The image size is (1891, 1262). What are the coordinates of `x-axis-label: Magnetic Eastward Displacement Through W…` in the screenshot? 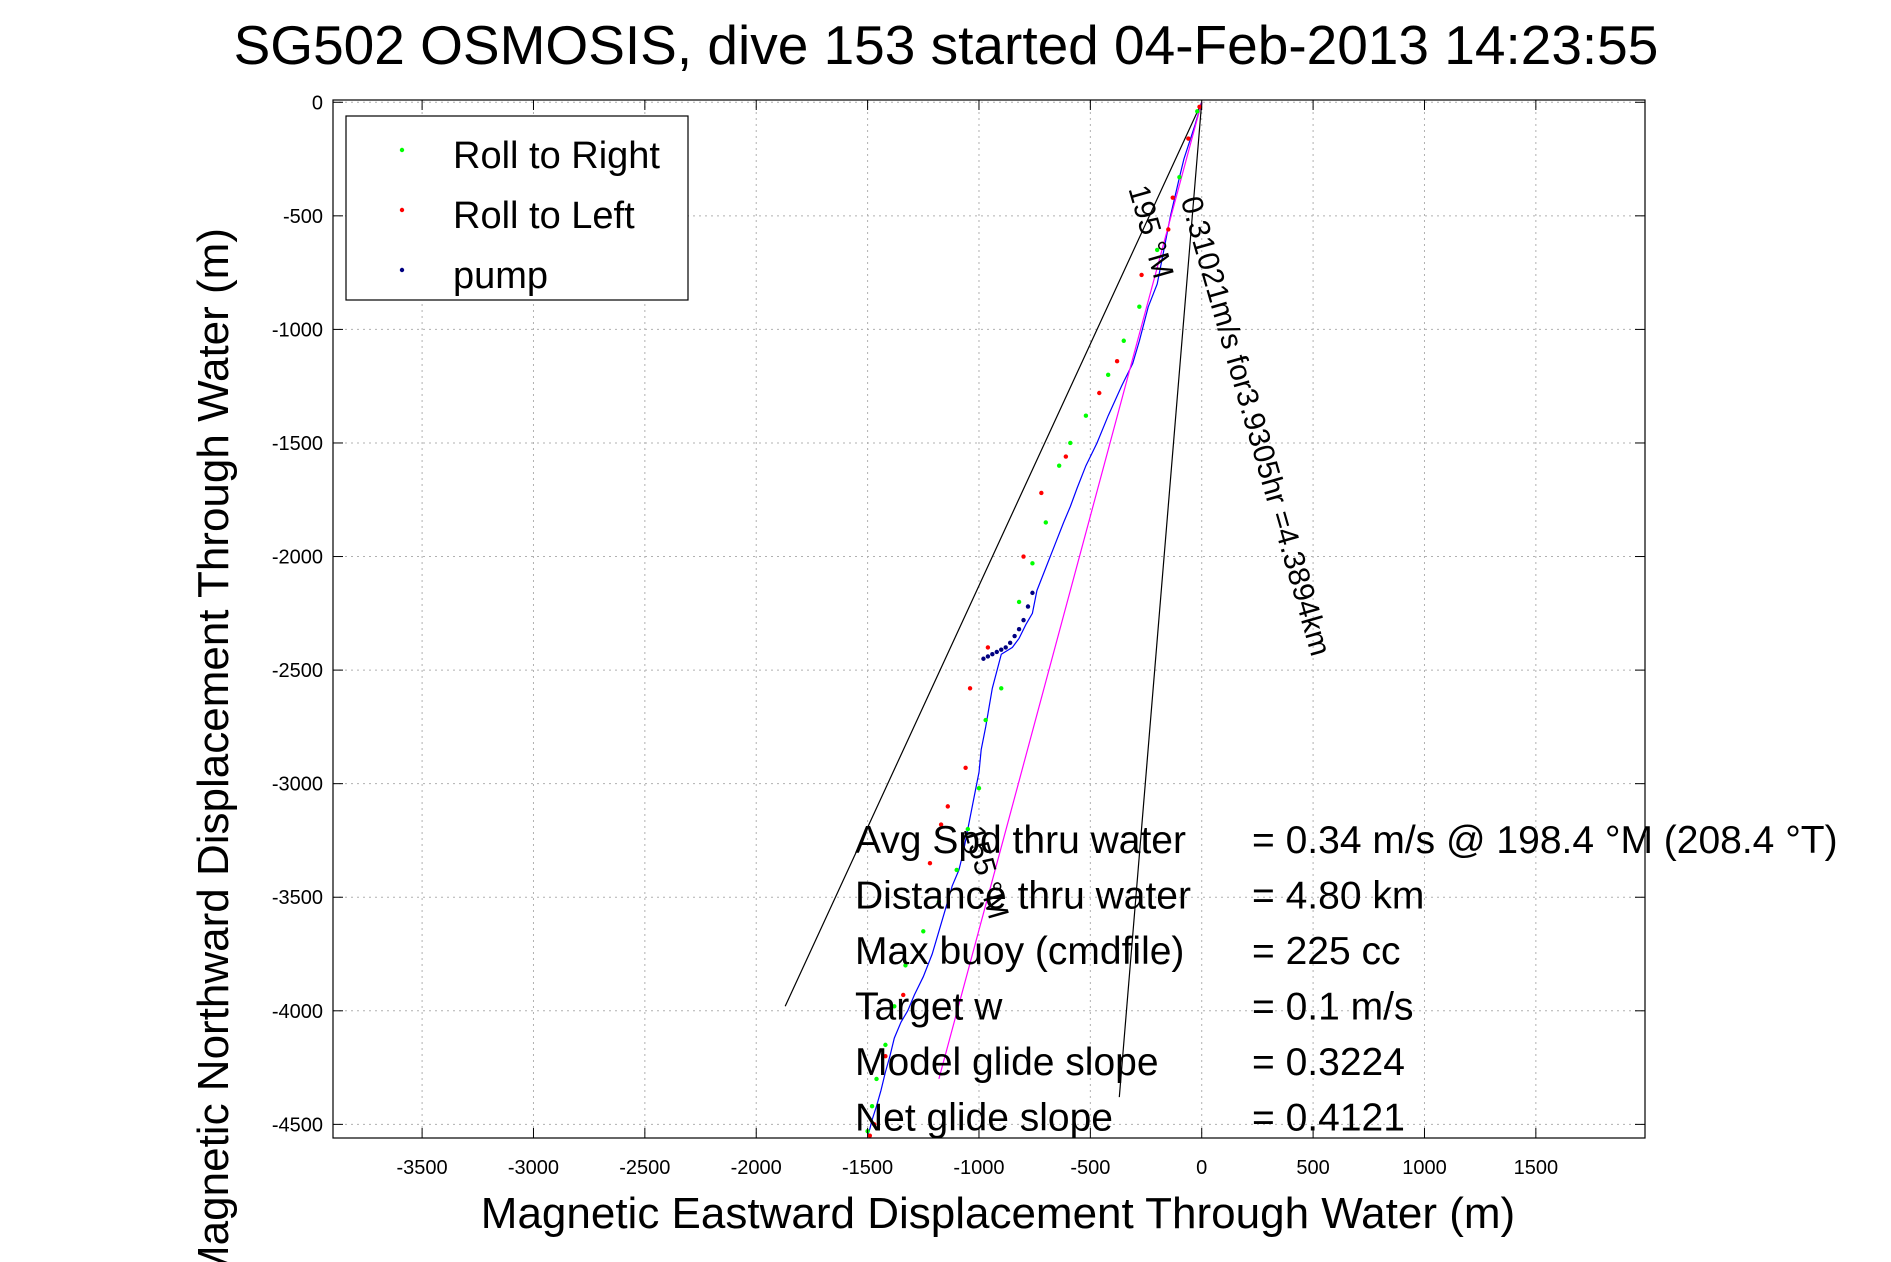 It's located at (998, 1213).